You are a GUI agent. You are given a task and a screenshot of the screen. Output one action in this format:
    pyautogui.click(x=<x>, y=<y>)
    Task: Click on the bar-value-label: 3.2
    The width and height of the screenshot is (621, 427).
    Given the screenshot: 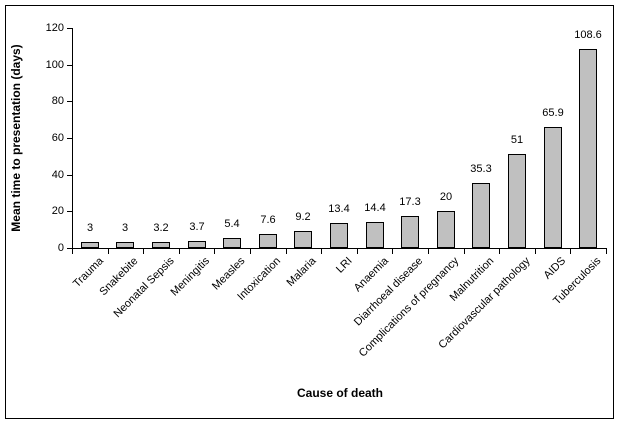 What is the action you would take?
    pyautogui.click(x=161, y=228)
    